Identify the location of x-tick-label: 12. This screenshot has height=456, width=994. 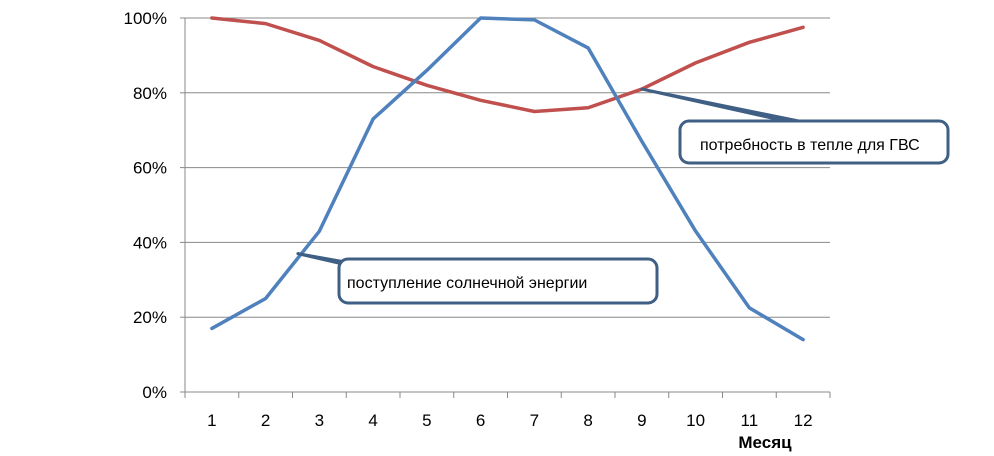
(803, 420).